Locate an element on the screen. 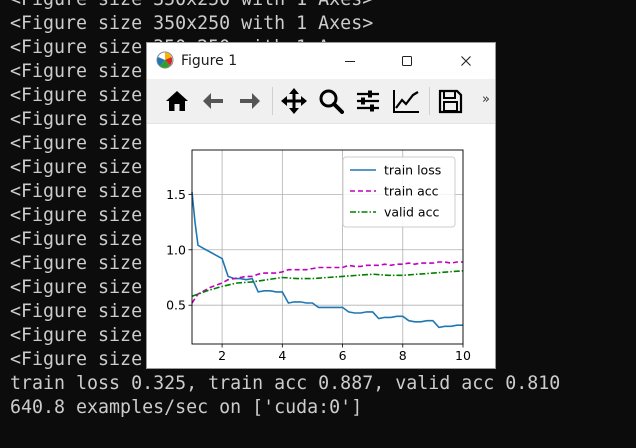  navigation-toolbar: » is located at coordinates (321, 101).